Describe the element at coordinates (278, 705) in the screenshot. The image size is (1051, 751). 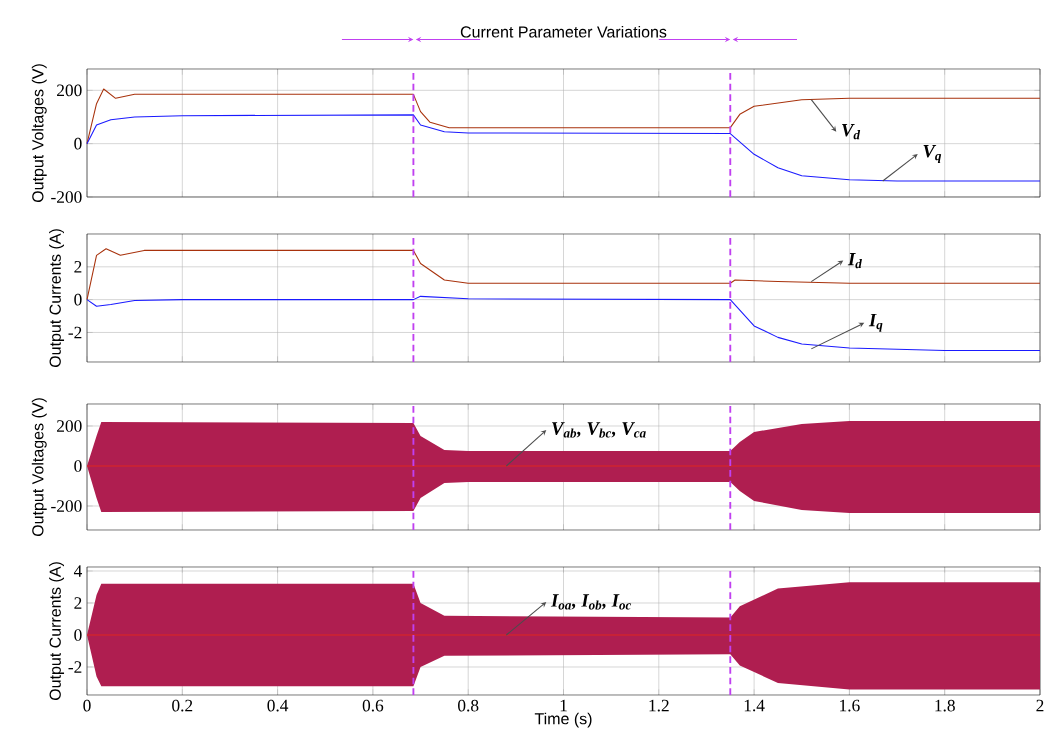
I see `x-tick-label: 0.4` at that location.